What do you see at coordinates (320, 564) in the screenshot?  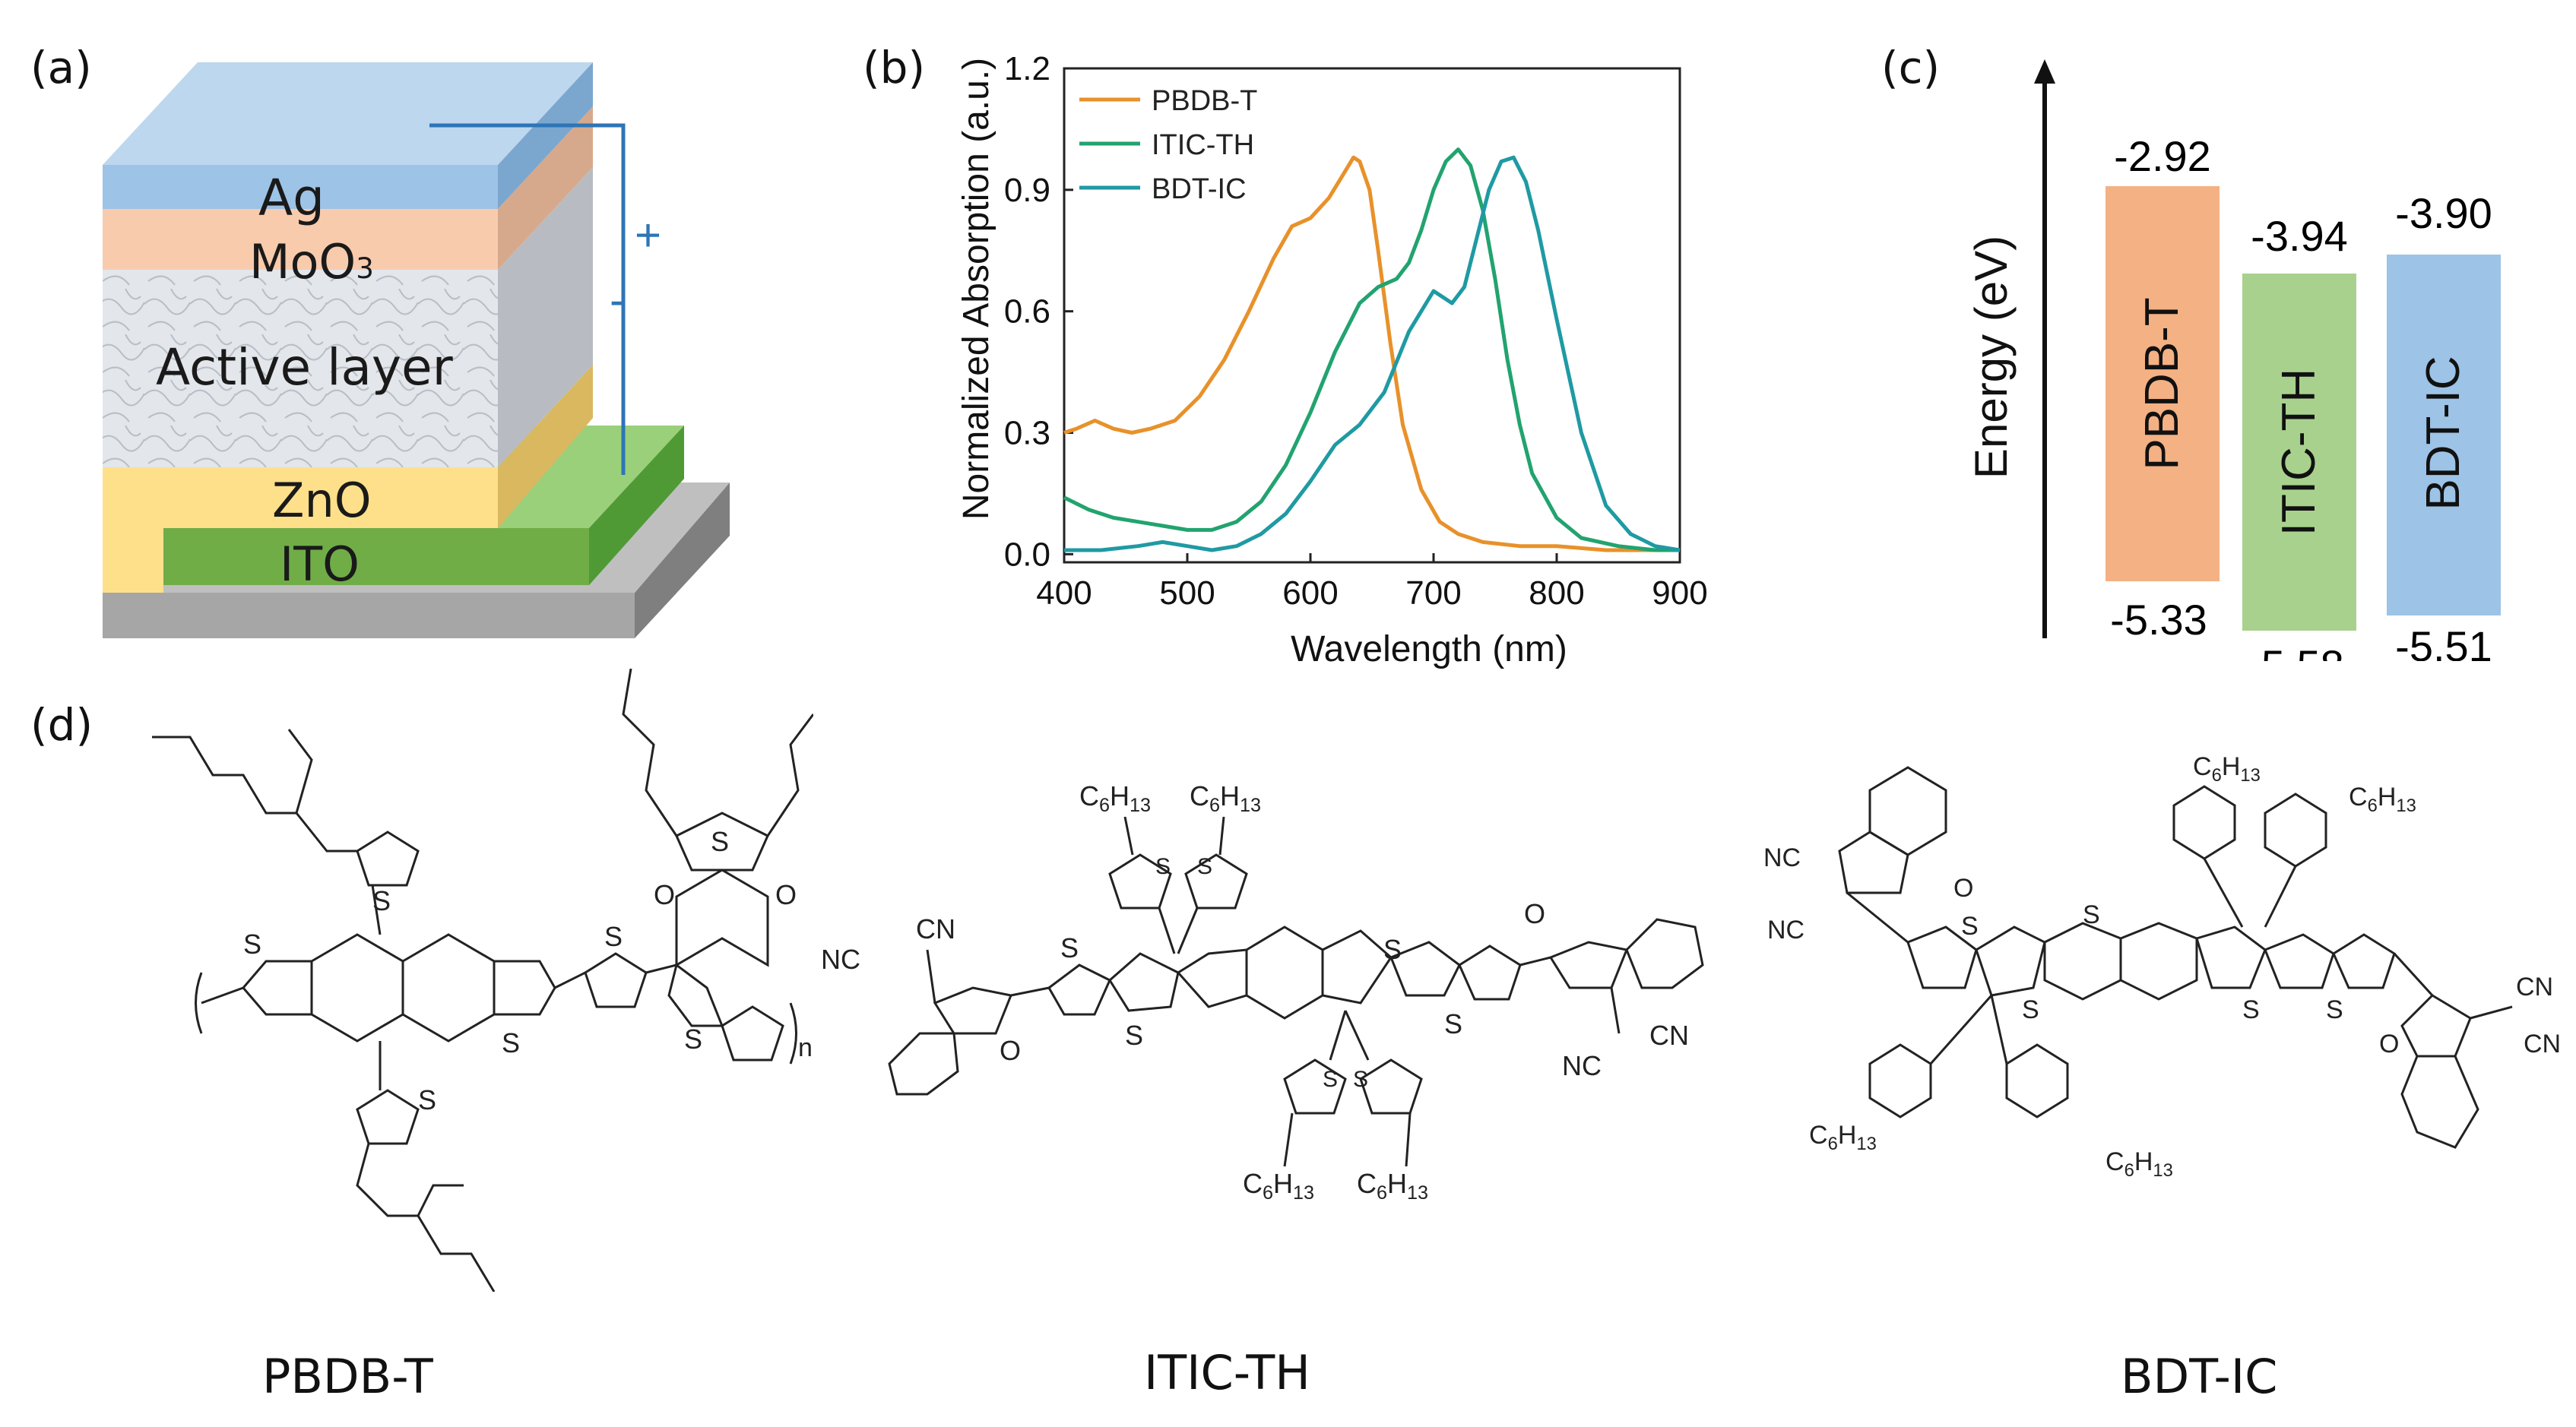 I see `layer-label-ito: ITO` at bounding box center [320, 564].